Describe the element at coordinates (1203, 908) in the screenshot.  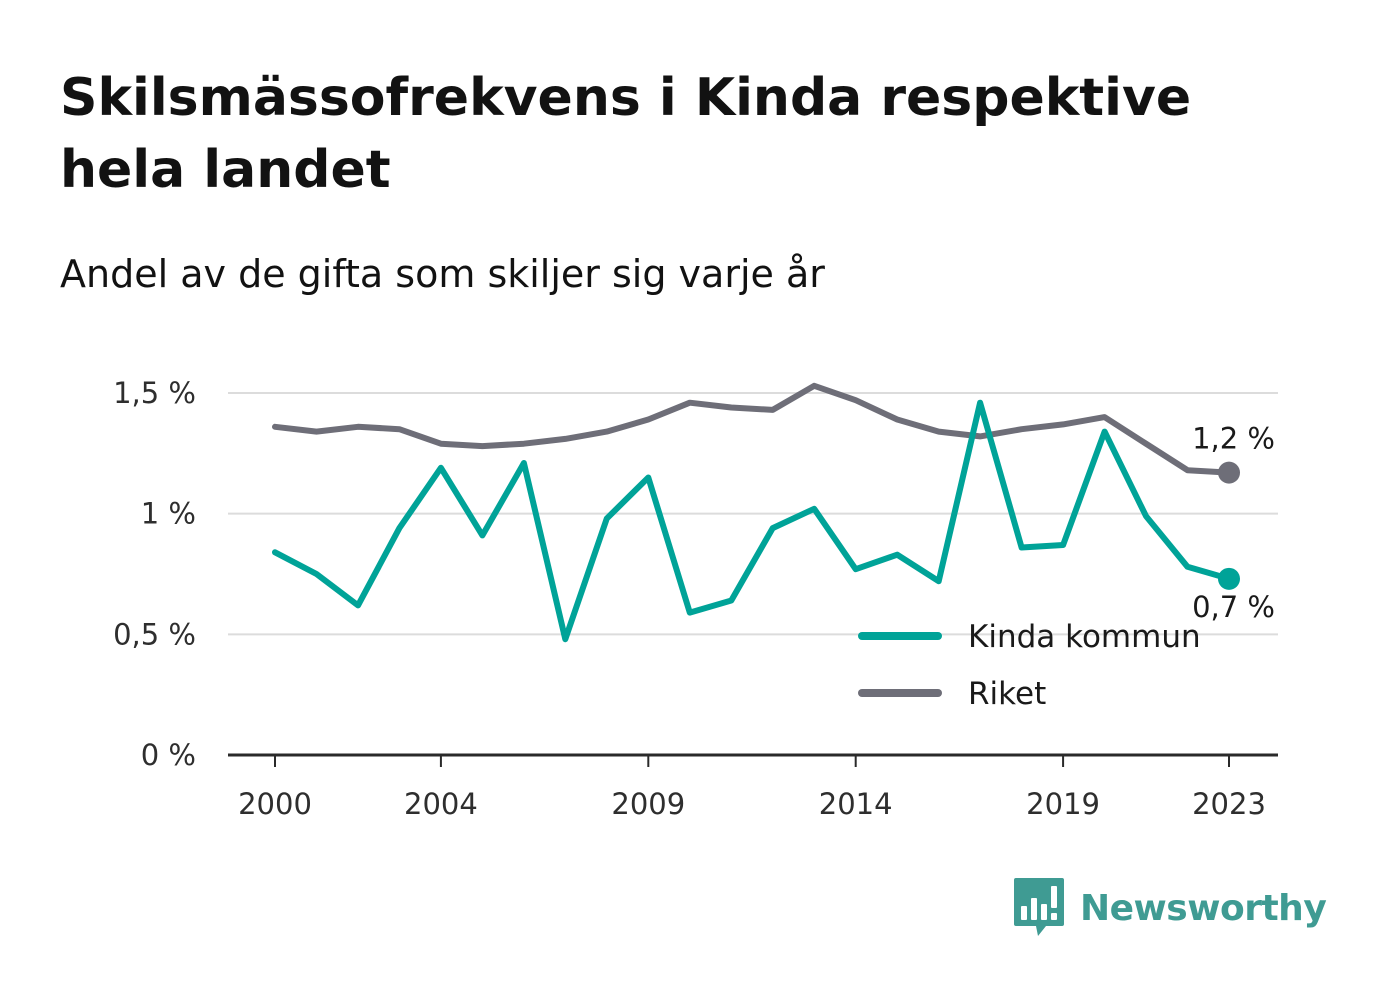
I see `brand-name: Newsworthy` at that location.